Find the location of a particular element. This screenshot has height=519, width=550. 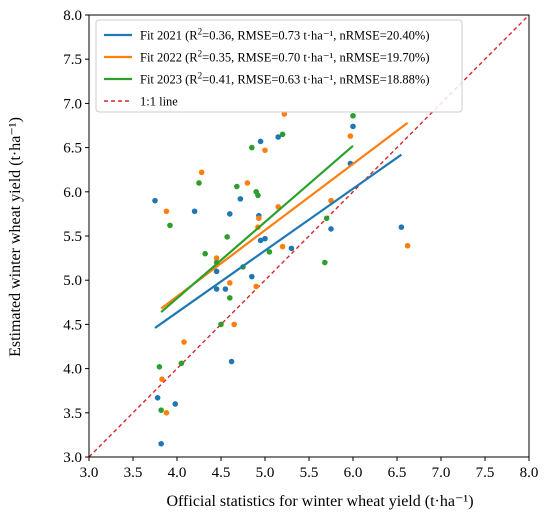

legend-text-part: 1:1 line is located at coordinates (159, 102).